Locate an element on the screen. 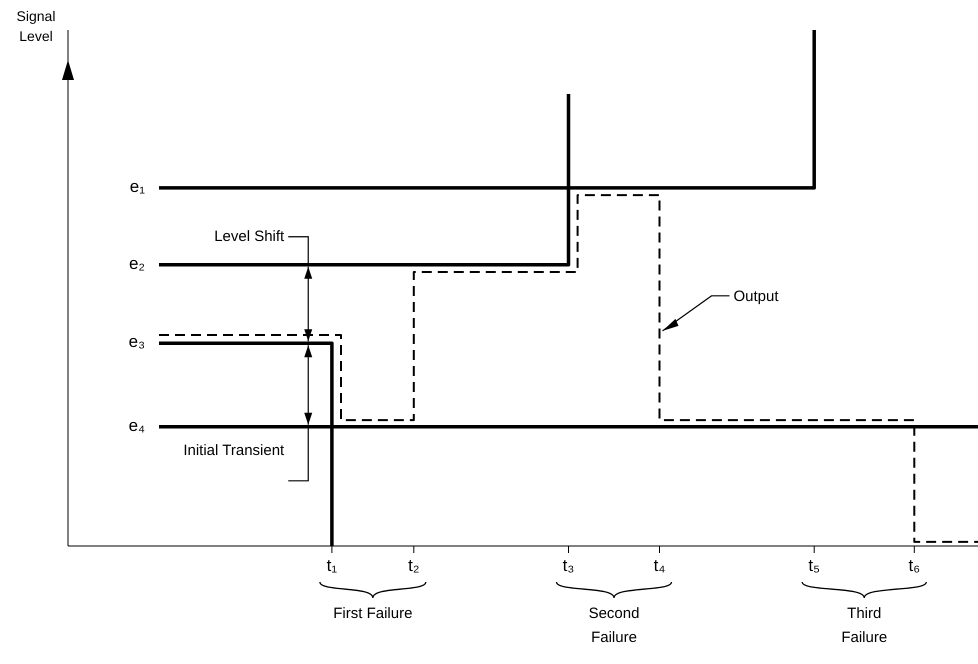 Image resolution: width=978 pixels, height=664 pixels. x-tick-label: t₅ is located at coordinates (814, 566).